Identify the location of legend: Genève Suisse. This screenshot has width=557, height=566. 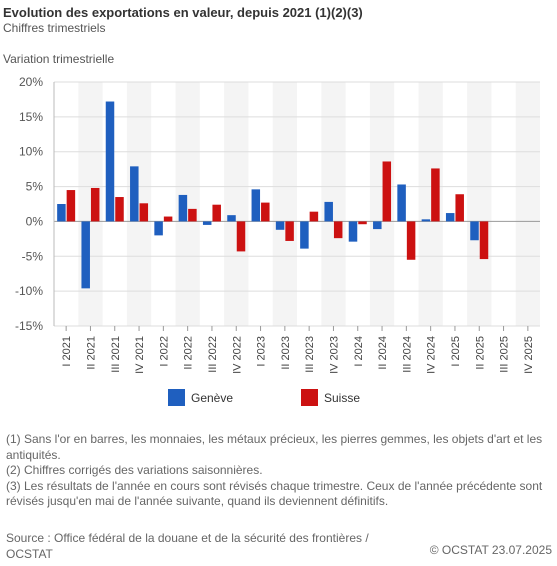
(278, 399).